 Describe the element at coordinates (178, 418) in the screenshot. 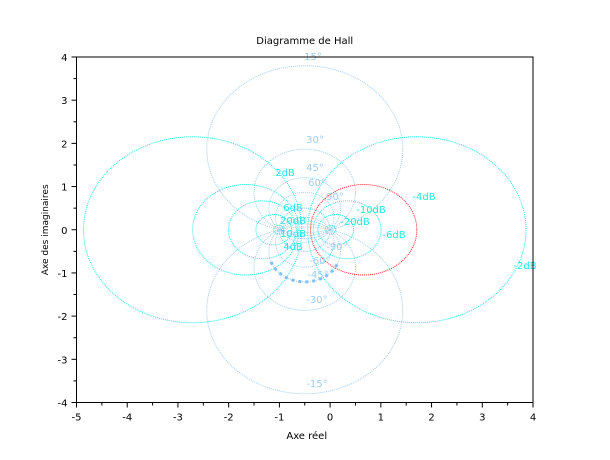

I see `x-tick-label: -3` at that location.